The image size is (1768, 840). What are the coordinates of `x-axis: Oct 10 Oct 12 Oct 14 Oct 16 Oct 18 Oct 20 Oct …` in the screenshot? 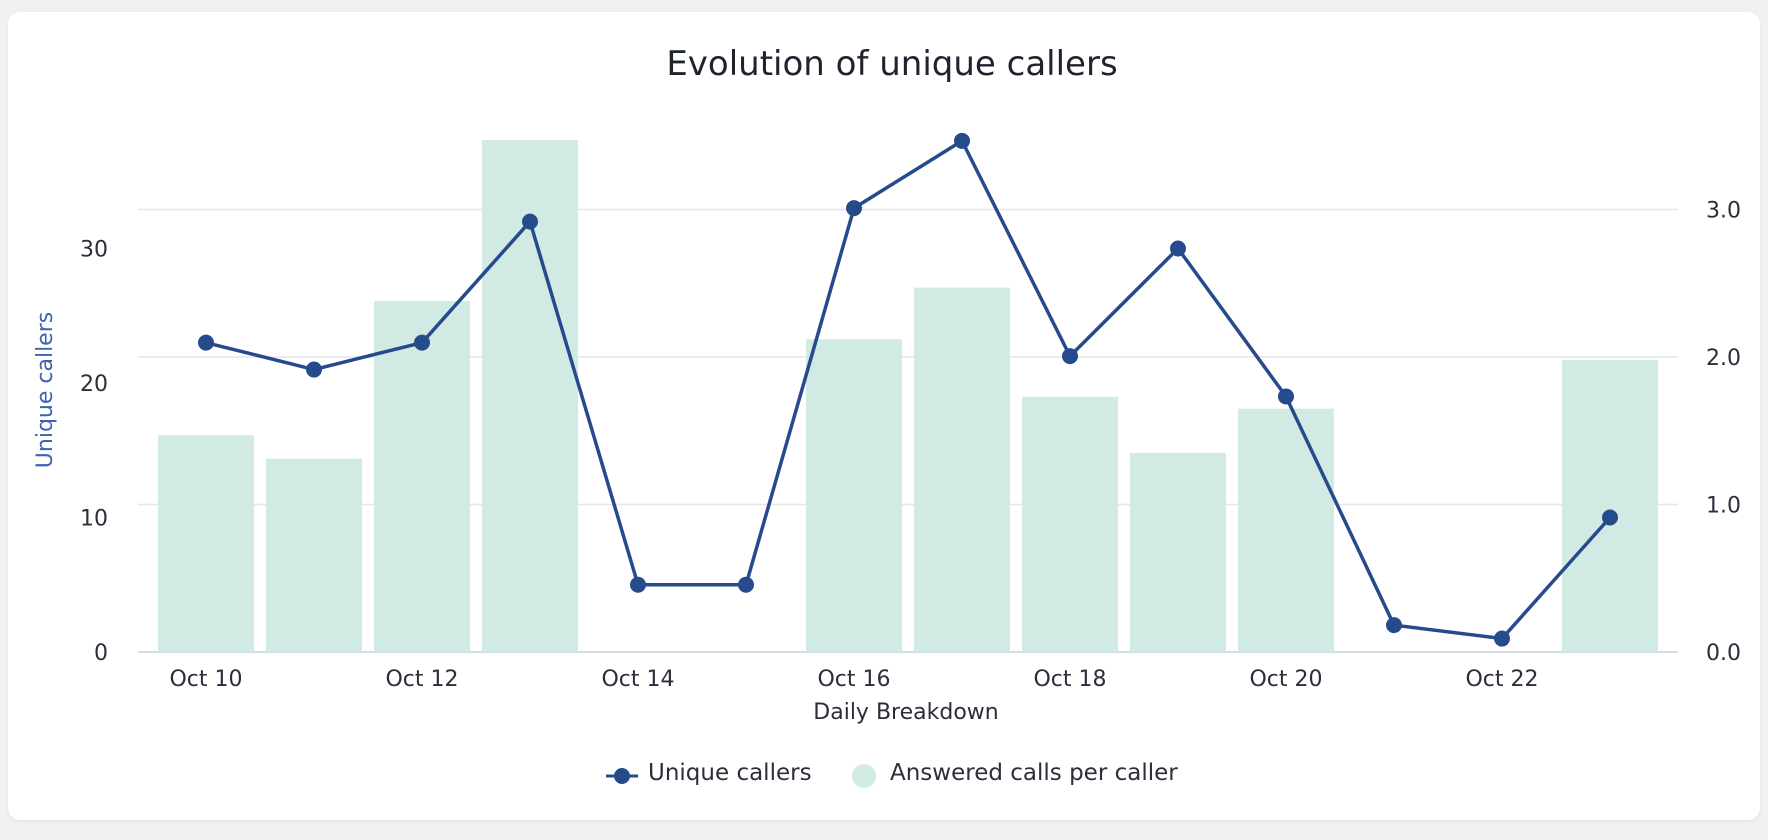 It's located at (853, 679).